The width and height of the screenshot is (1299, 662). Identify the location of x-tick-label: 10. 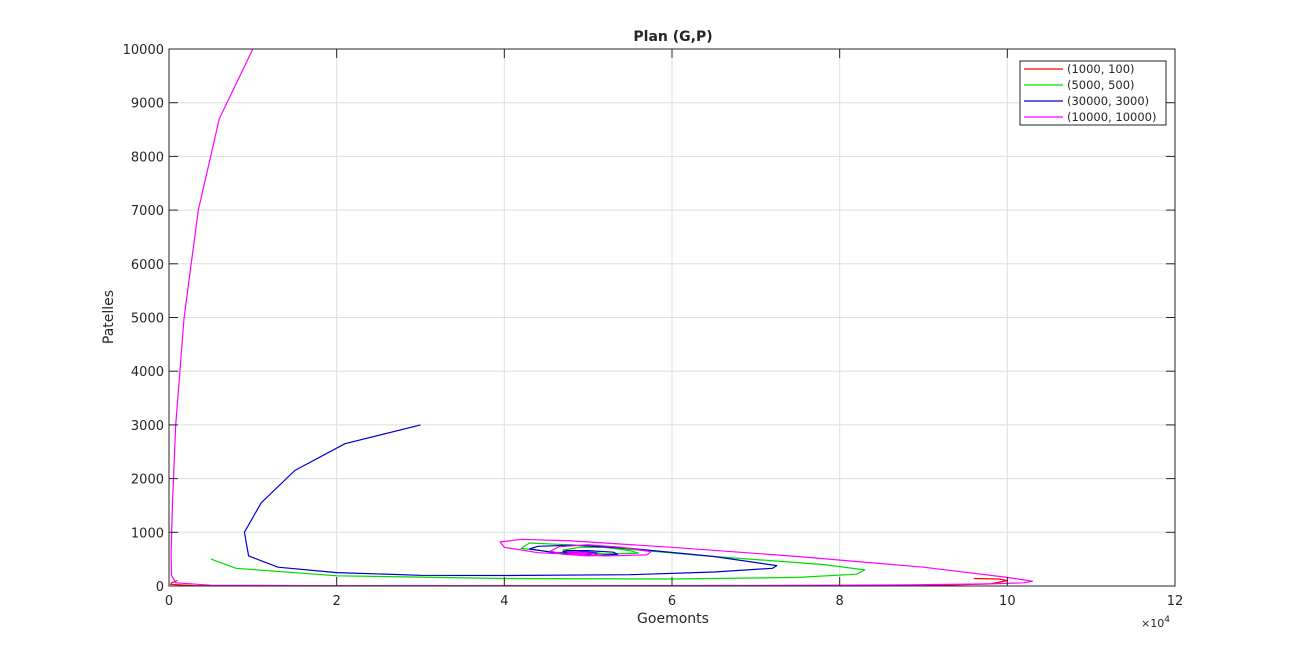
(1007, 601).